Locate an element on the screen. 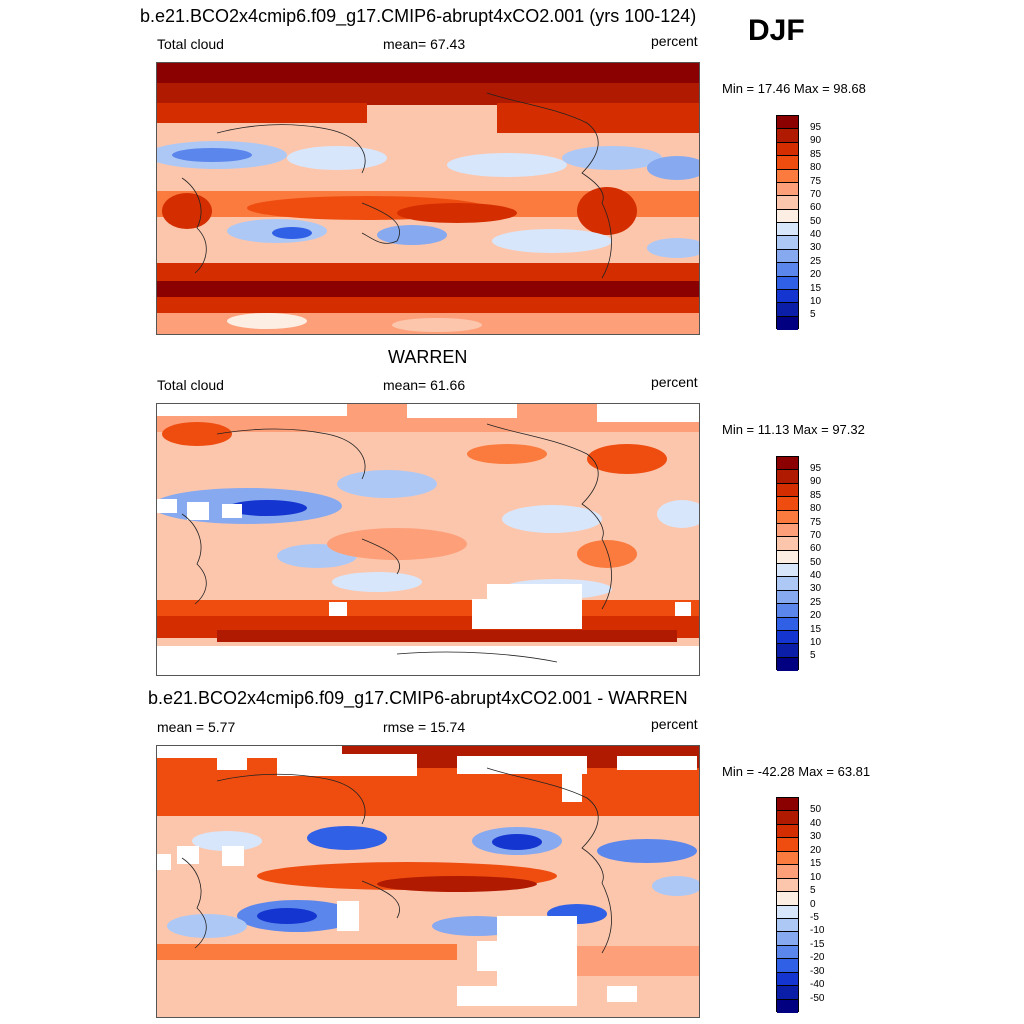 The width and height of the screenshot is (1024, 1024). panel2-mean-label: mean= 61.66 is located at coordinates (424, 385).